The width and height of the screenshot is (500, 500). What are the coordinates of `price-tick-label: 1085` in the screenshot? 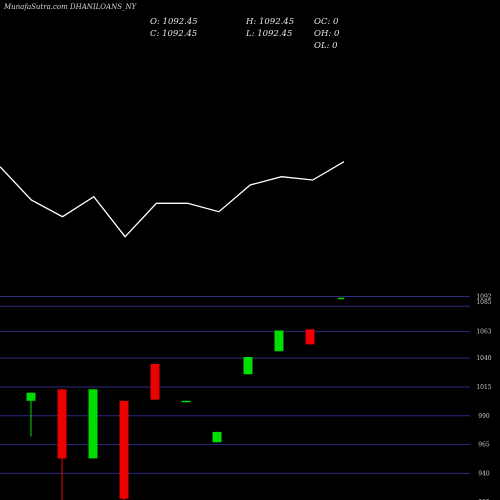 It's located at (483, 302).